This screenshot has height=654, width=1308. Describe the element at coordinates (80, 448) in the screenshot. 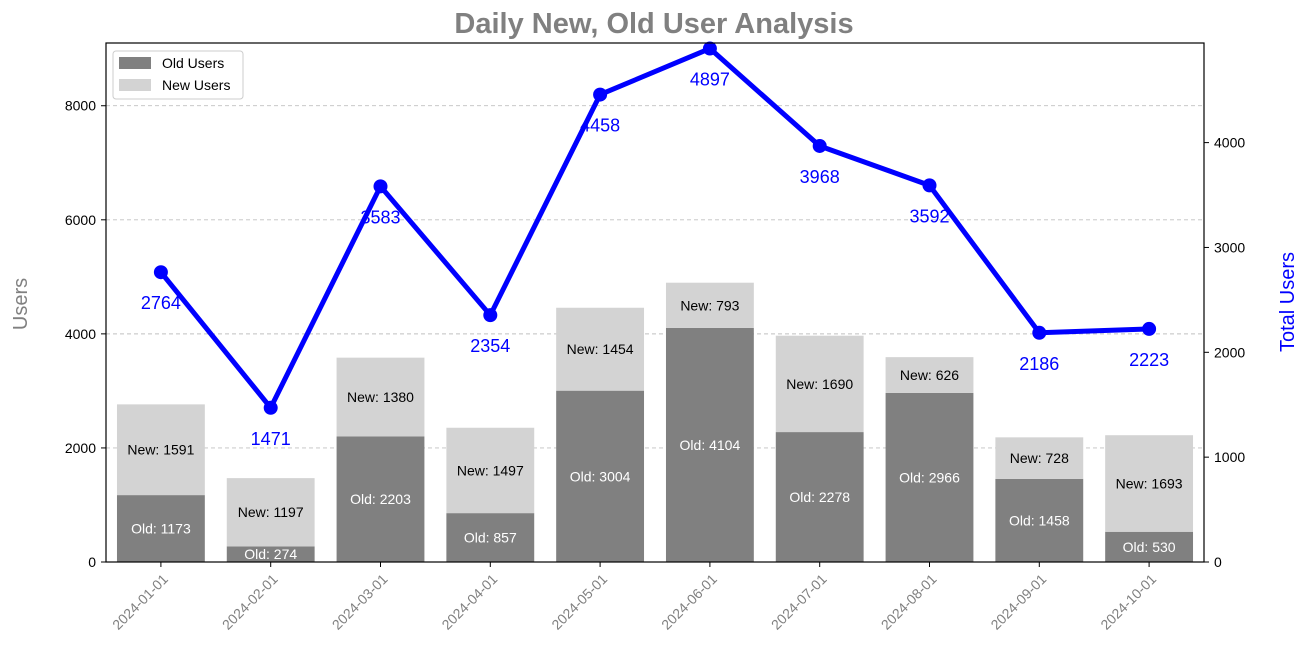

I see `y-tick-label-left: 2000` at that location.